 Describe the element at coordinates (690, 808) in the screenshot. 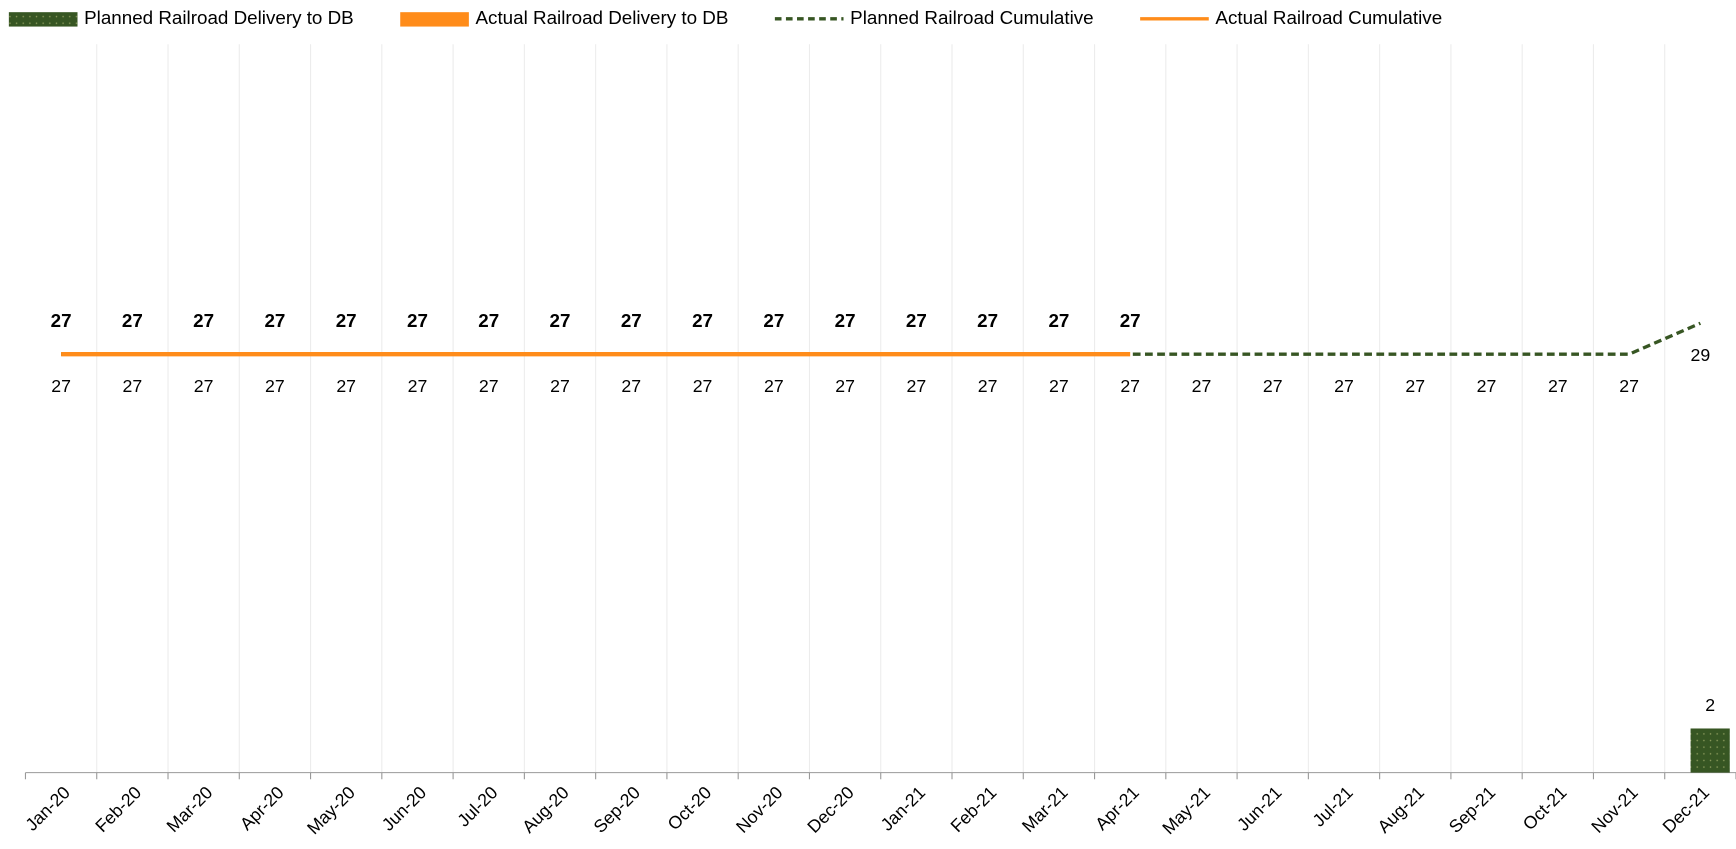

I see `x-tick-label: Oct-20` at that location.